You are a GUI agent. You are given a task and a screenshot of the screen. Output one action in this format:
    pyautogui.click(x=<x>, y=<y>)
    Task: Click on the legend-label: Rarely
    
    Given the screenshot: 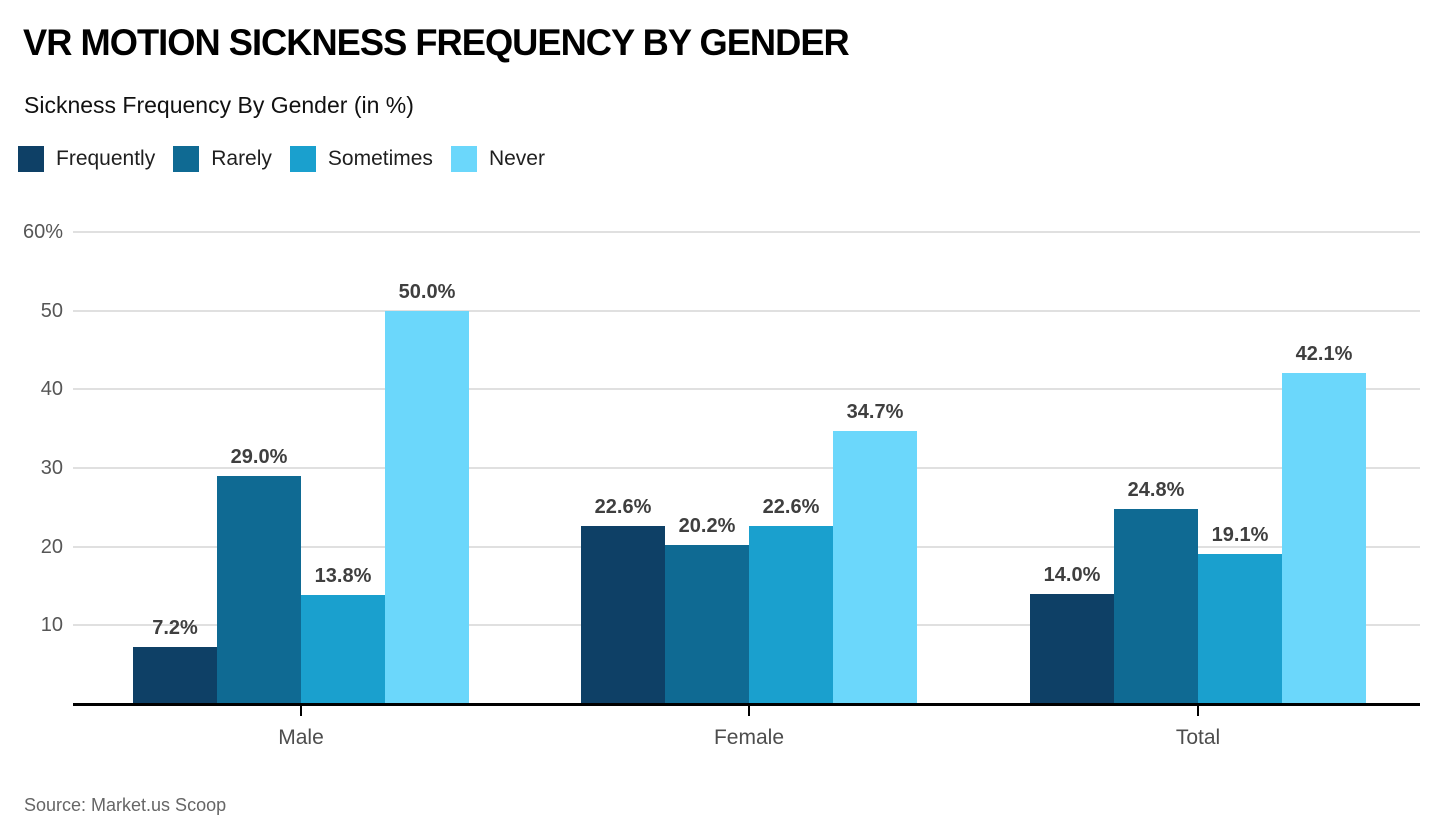 What is the action you would take?
    pyautogui.click(x=241, y=158)
    